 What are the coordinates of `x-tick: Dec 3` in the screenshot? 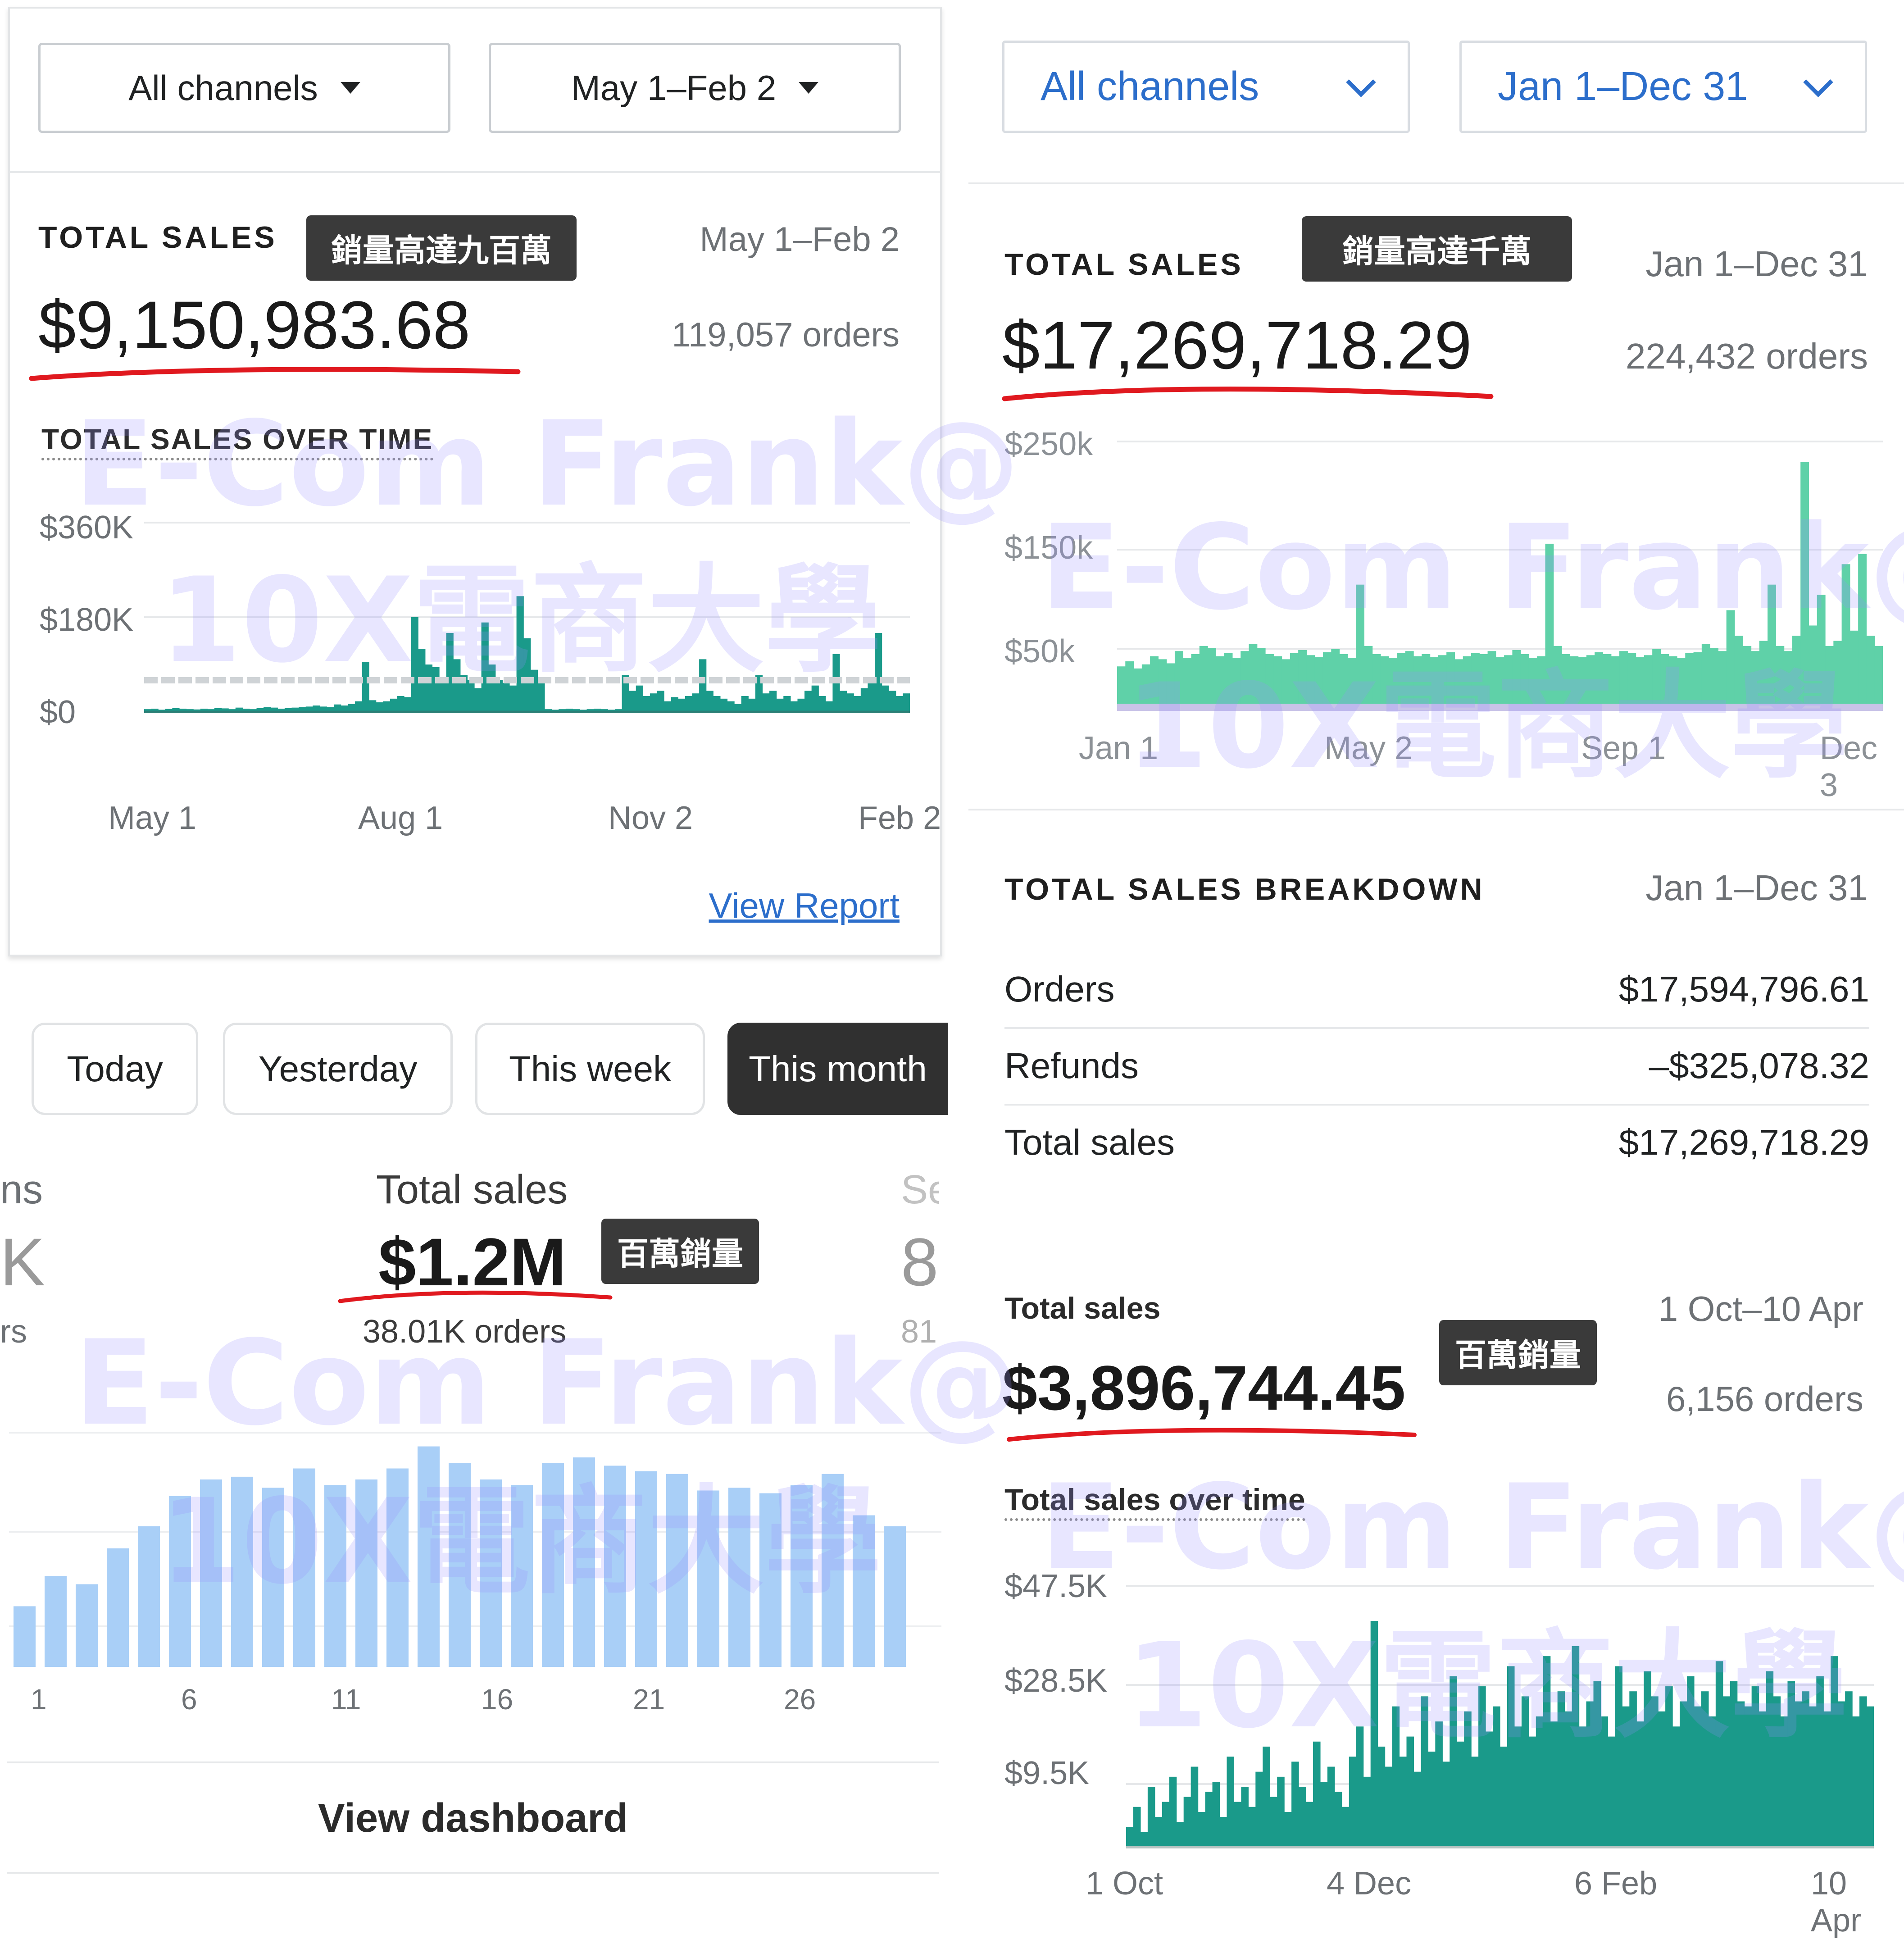 It's located at (1849, 767).